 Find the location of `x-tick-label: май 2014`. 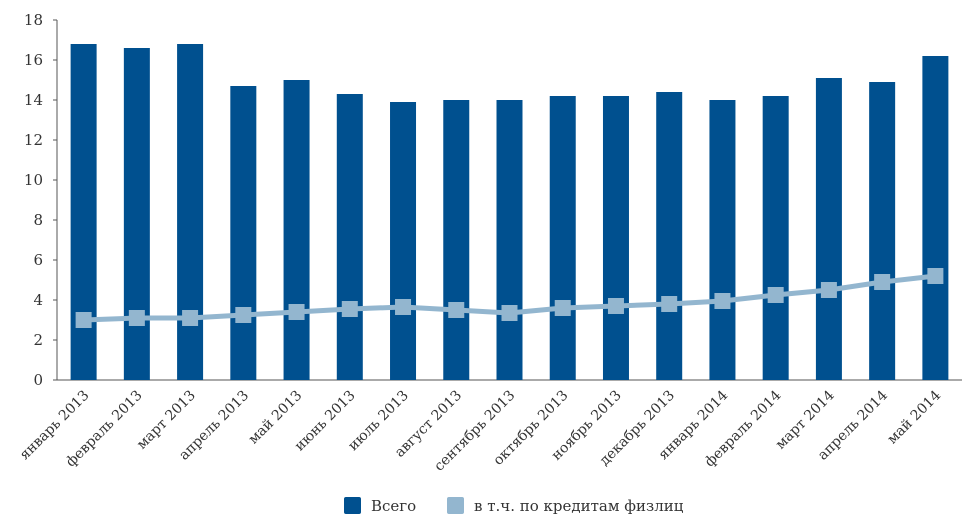

x-tick-label: май 2014 is located at coordinates (914, 417).